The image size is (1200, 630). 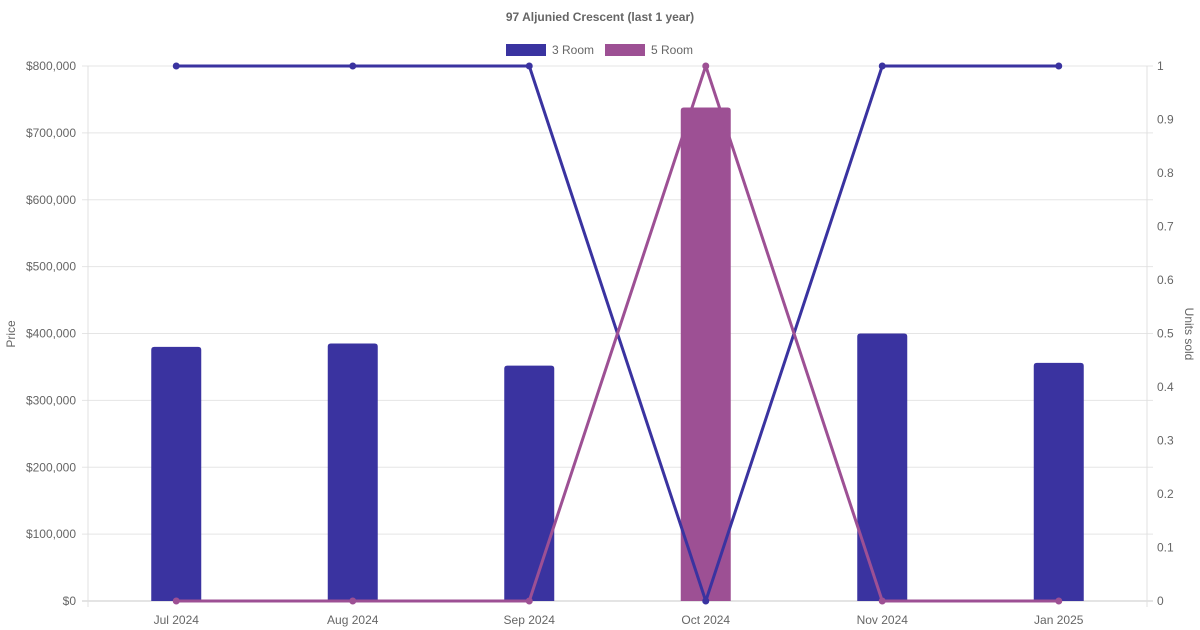 I want to click on y2-tick-label: 0.5, so click(x=1165, y=334).